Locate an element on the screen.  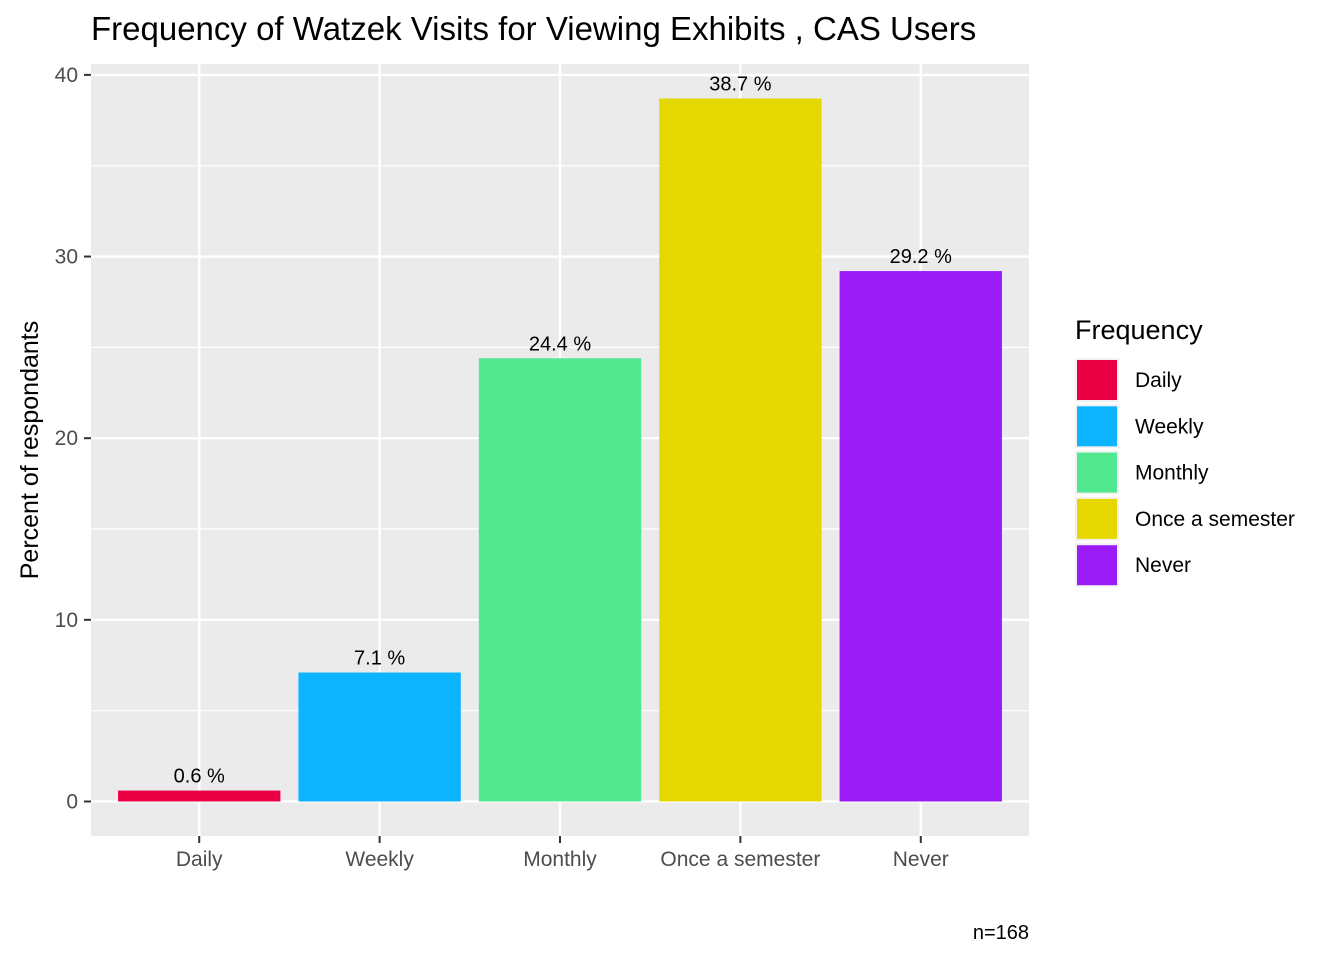
legend-title: Frequency is located at coordinates (1139, 330).